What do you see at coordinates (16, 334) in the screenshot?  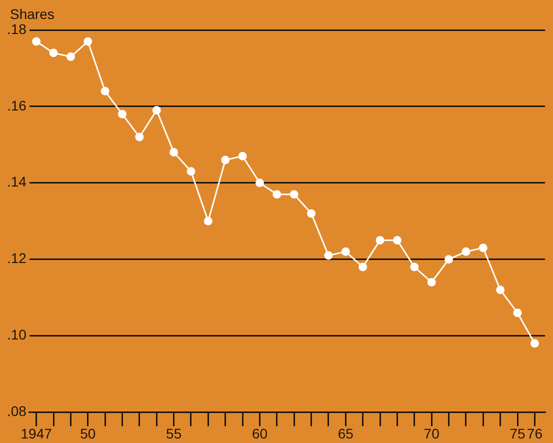 I see `y-tick-label: .10` at bounding box center [16, 334].